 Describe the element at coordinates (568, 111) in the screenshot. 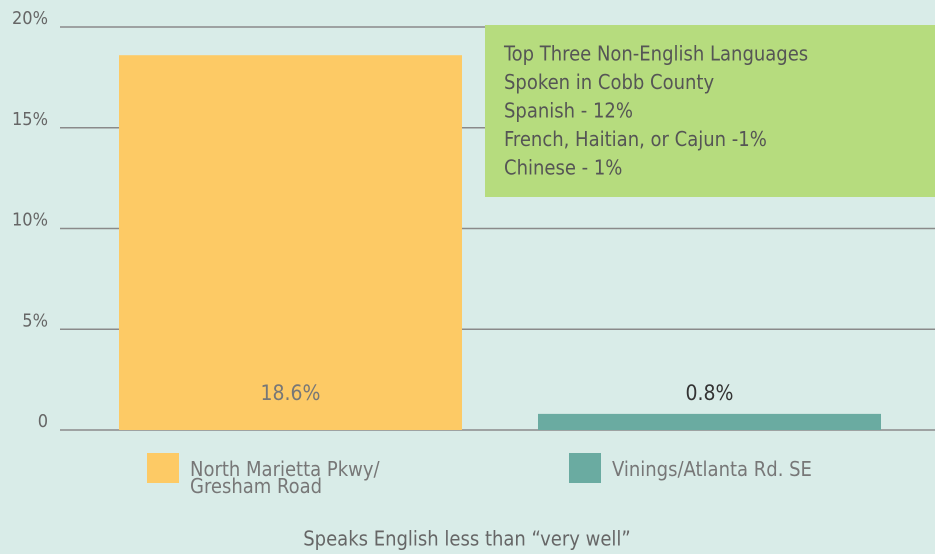

I see `annotation-line: Spanish - 12%` at that location.